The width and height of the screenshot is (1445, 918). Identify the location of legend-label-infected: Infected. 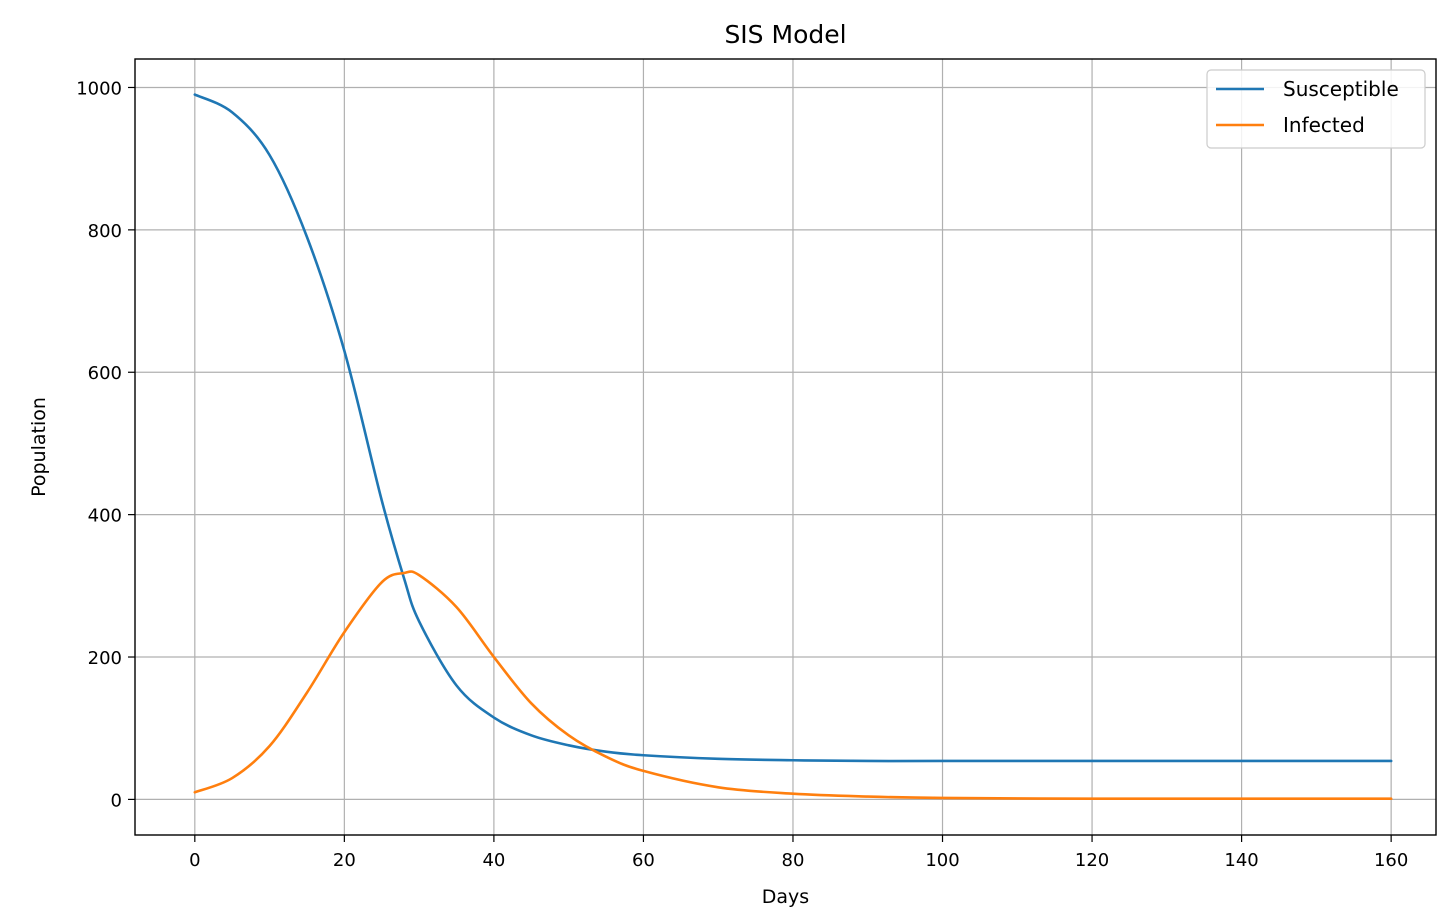
(1324, 125).